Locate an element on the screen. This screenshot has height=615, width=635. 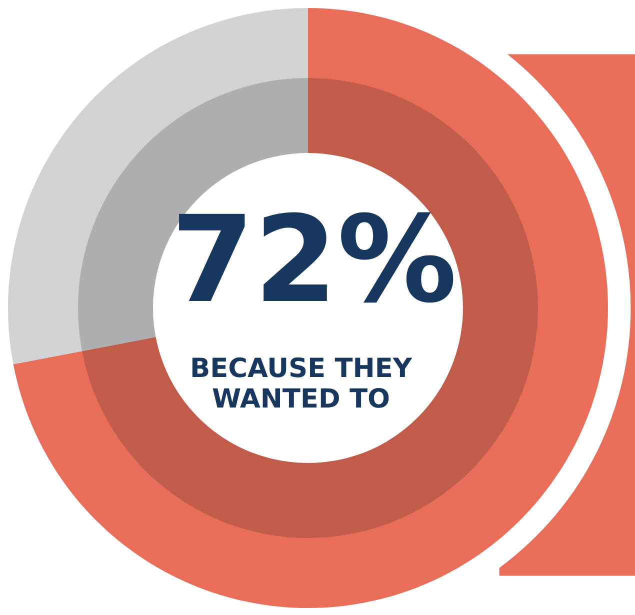
text: BECAUSE THEY WANTED TO is located at coordinates (302, 382).